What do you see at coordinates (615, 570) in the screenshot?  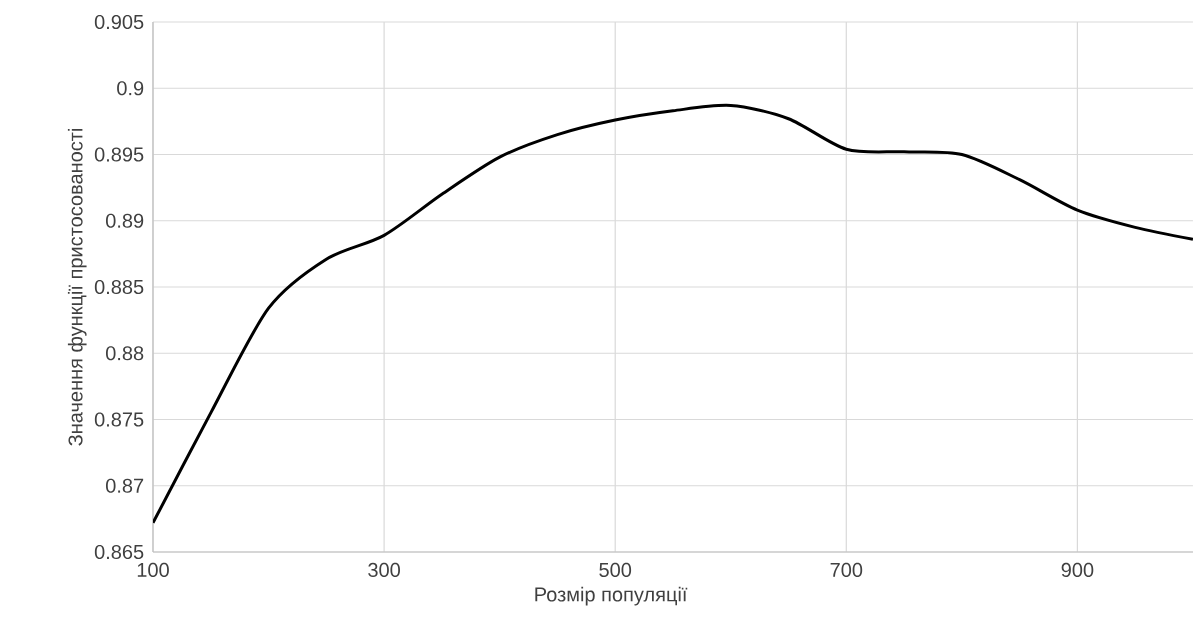 I see `x-tick-label: 500` at bounding box center [615, 570].